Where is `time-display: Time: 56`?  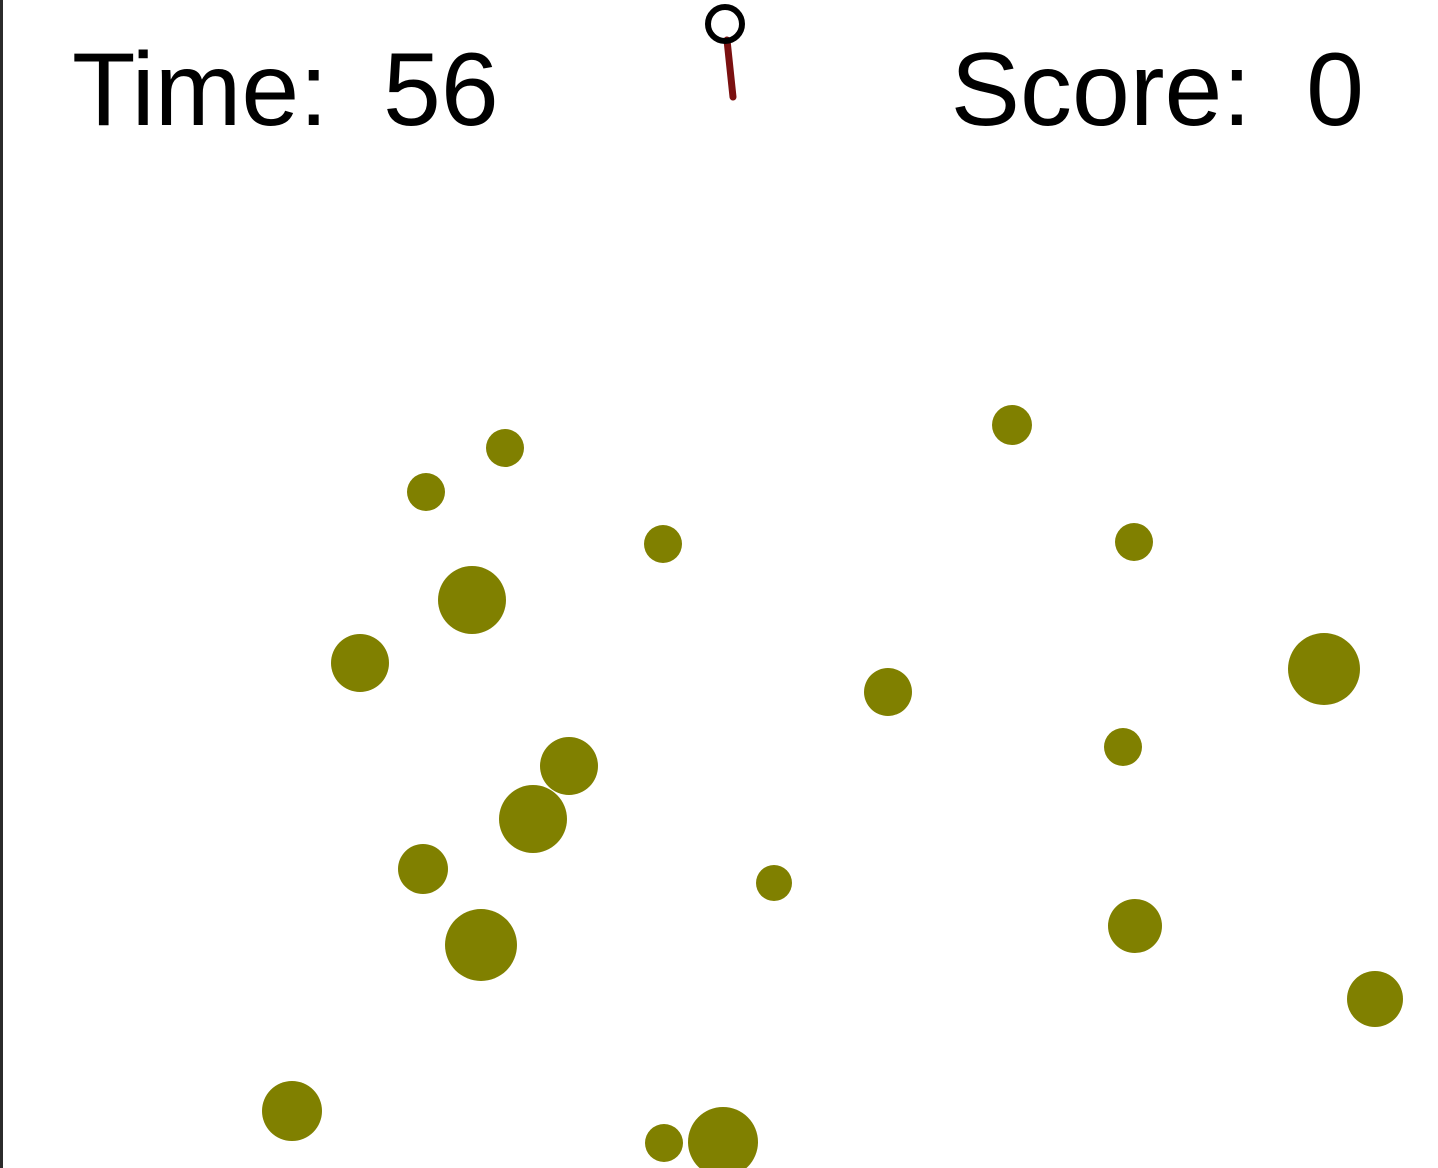 time-display: Time: 56 is located at coordinates (285, 90).